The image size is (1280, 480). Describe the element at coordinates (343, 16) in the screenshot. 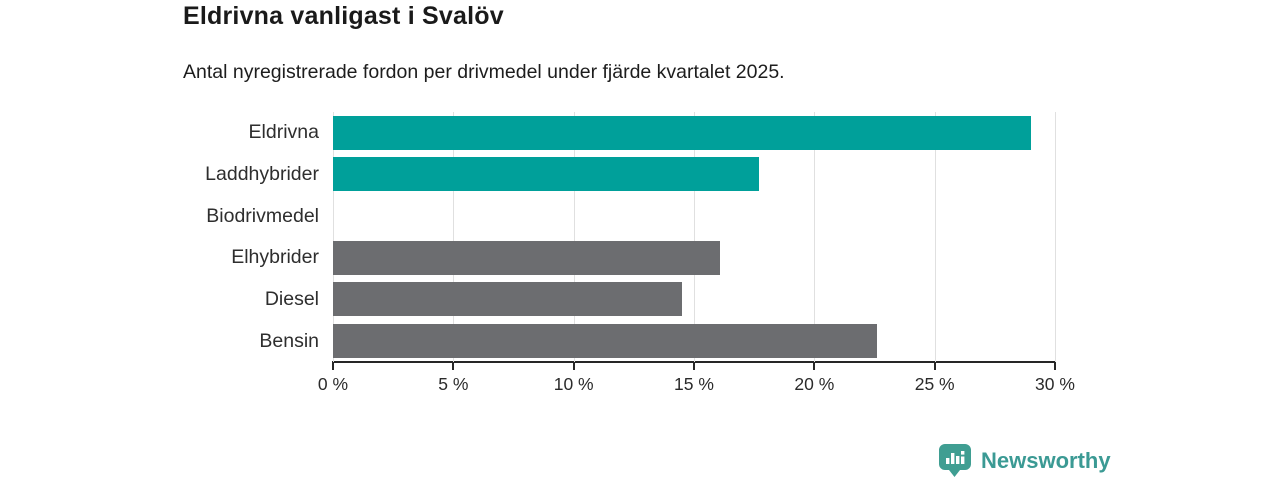

I see `chart-title: Eldrivna vanligast i Svalöv` at that location.